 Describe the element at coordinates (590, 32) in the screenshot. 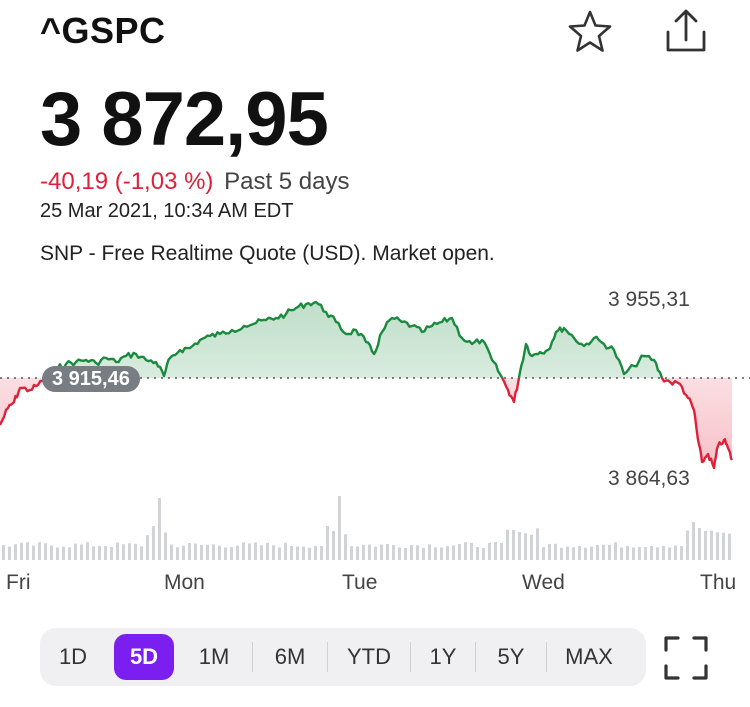

I see `star-icon` at that location.